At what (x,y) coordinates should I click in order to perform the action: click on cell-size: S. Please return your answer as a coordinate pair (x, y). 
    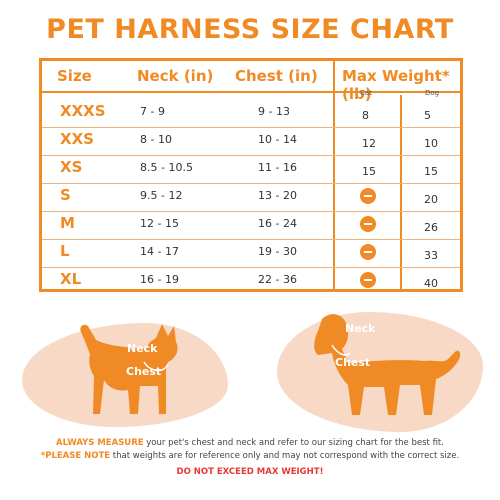
    Looking at the image, I should click on (65, 195).